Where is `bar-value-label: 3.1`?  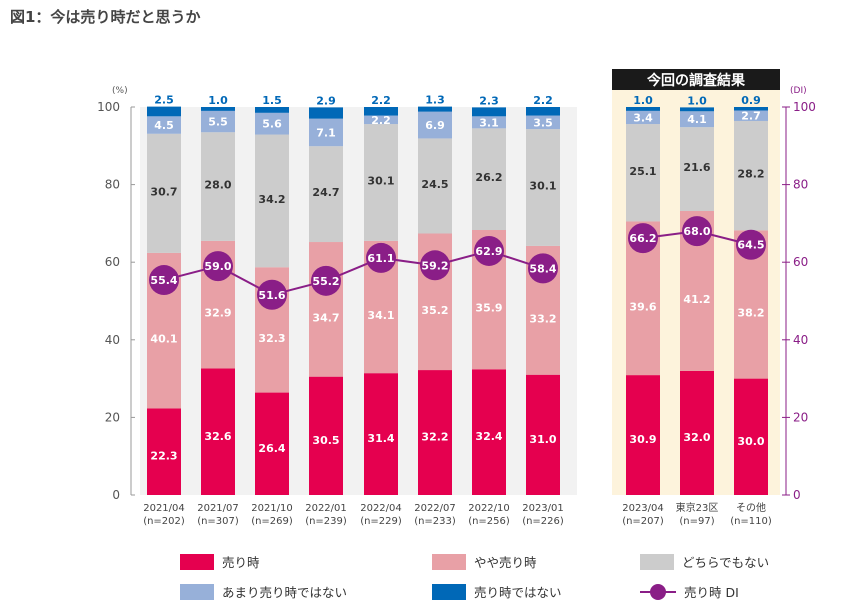 bar-value-label: 3.1 is located at coordinates (489, 122).